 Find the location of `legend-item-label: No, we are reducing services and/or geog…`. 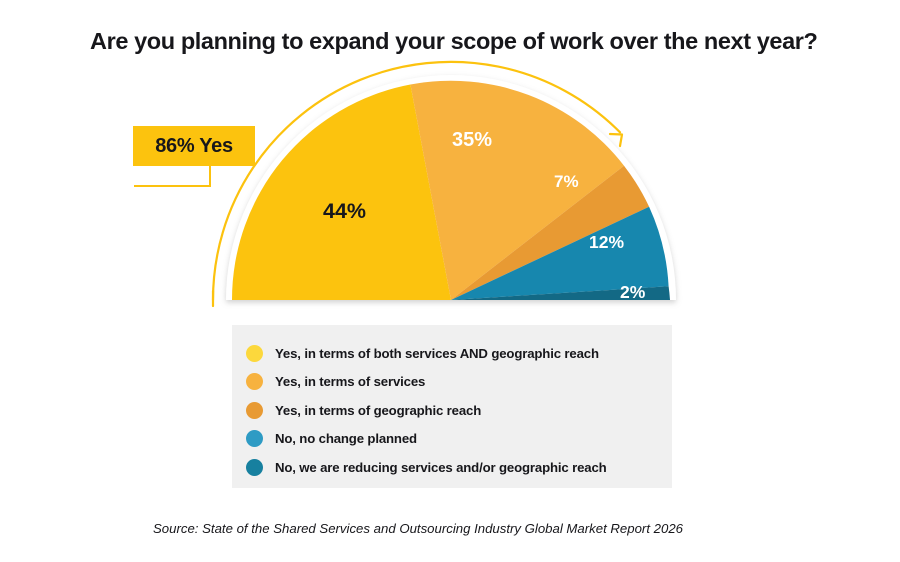

legend-item-label: No, we are reducing services and/or geog… is located at coordinates (441, 467).